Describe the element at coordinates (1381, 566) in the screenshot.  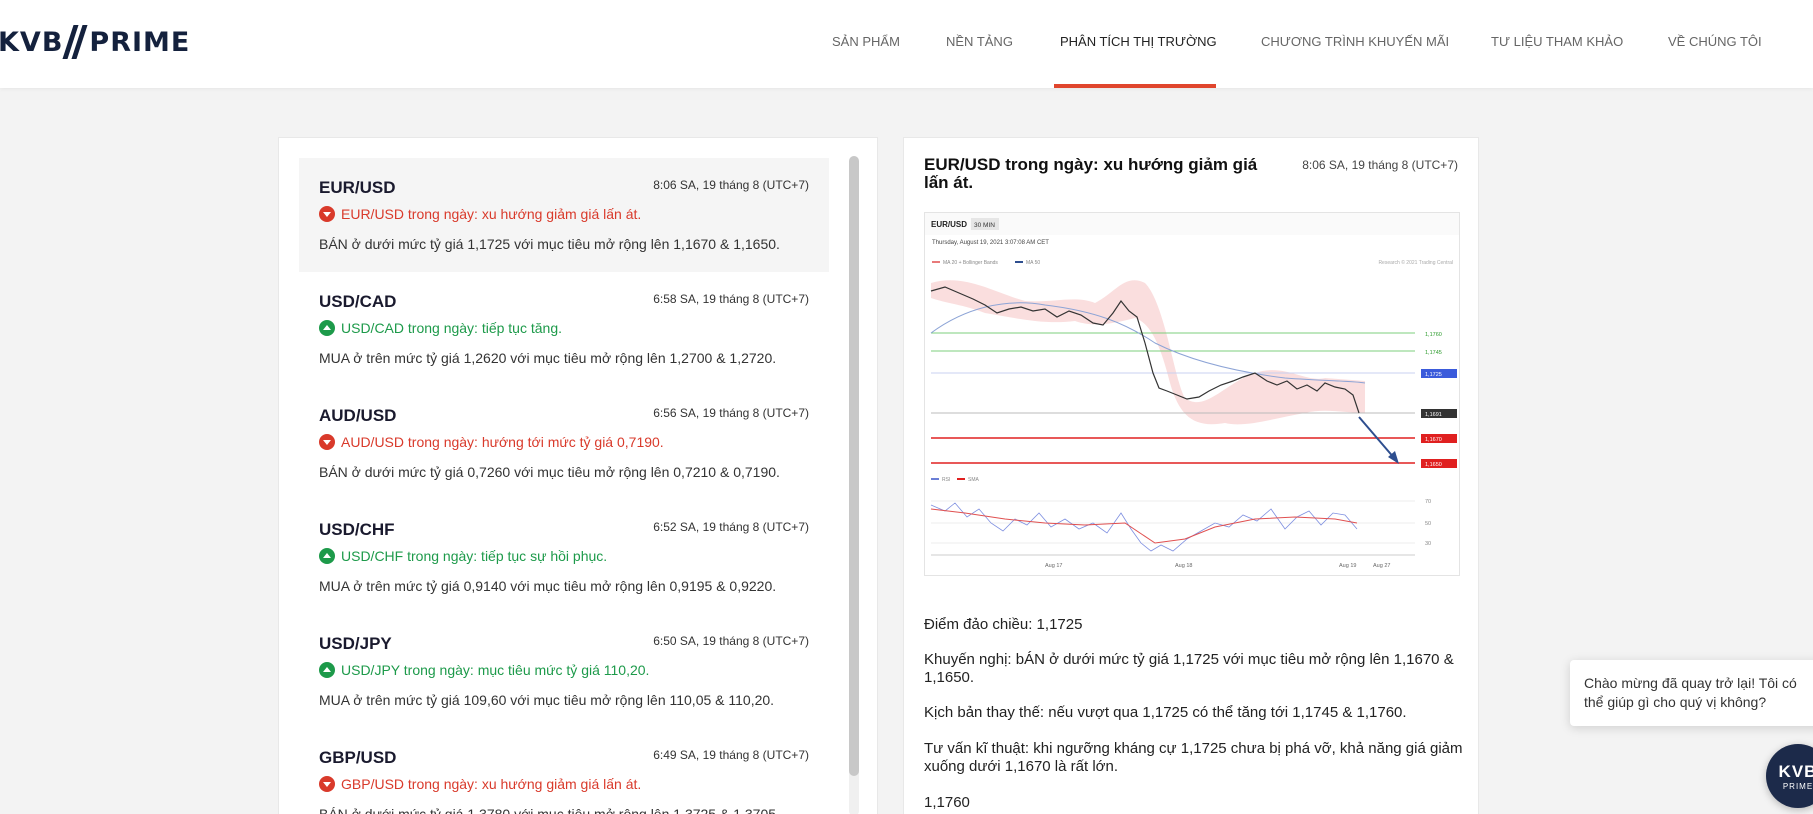
I see `x-axis-label: Aug 27` at that location.